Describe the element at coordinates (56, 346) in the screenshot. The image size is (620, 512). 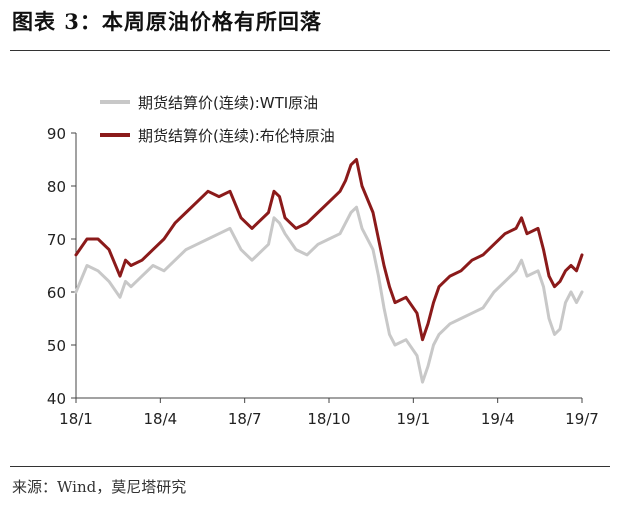
I see `y-tick-label: 50` at that location.